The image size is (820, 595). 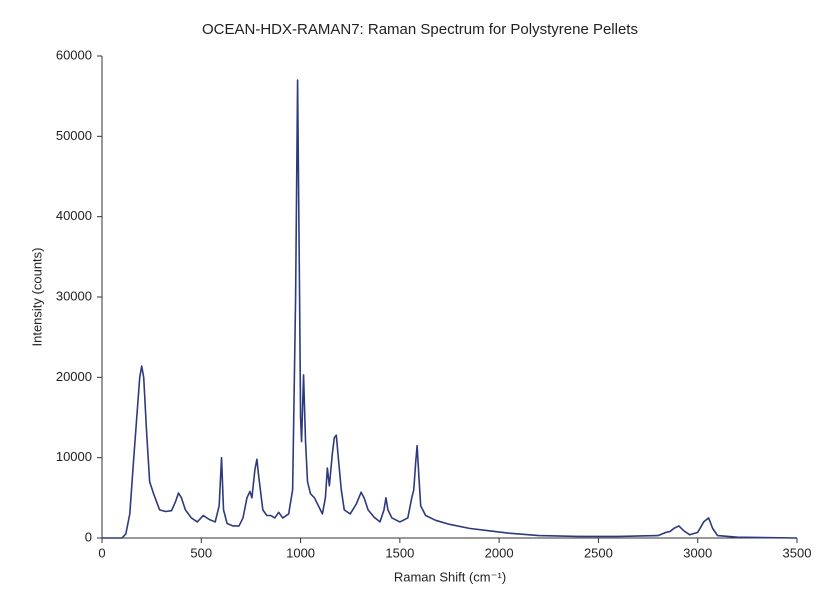 I want to click on x-tick-label: 3000, so click(x=697, y=552).